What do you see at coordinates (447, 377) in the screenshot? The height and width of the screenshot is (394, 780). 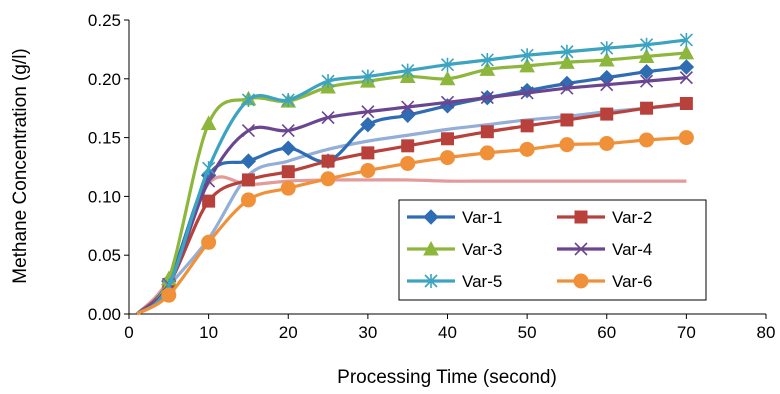 I see `x-axis-label: Processing Time (second)` at bounding box center [447, 377].